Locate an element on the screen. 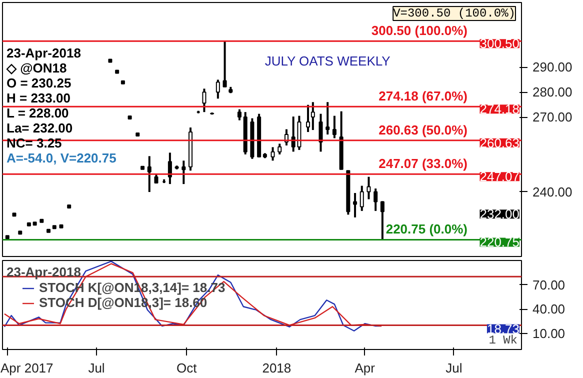 This screenshot has height=378, width=583. annotation: 247.07 is located at coordinates (500, 176).